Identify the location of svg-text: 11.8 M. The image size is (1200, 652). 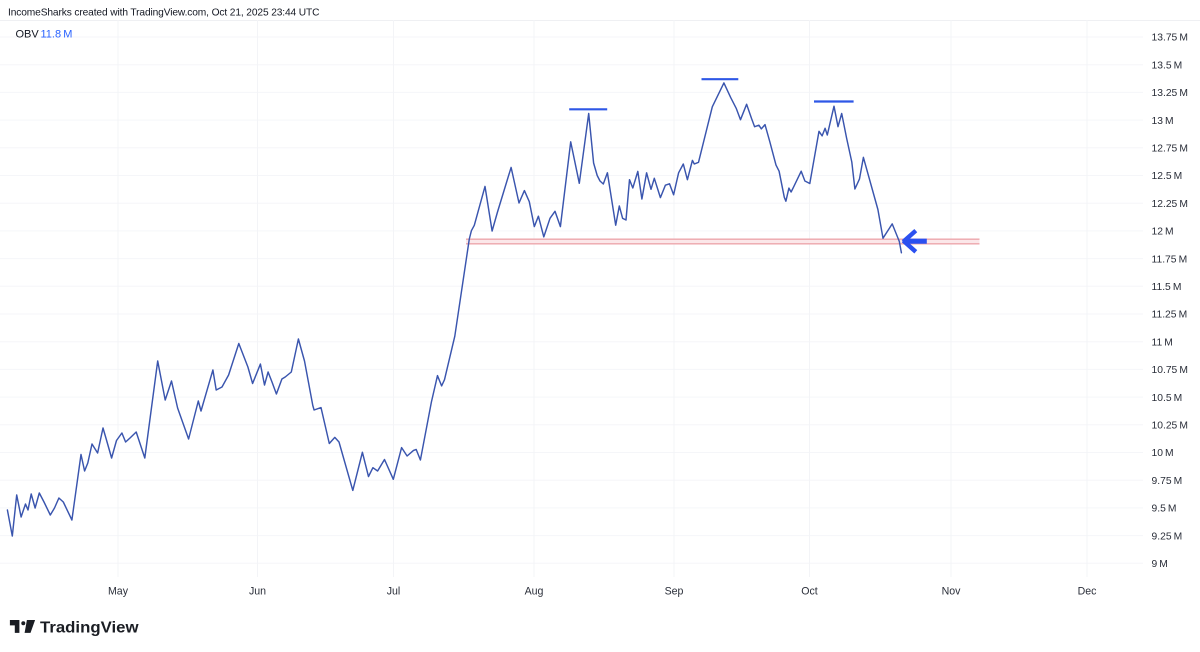
(57, 34).